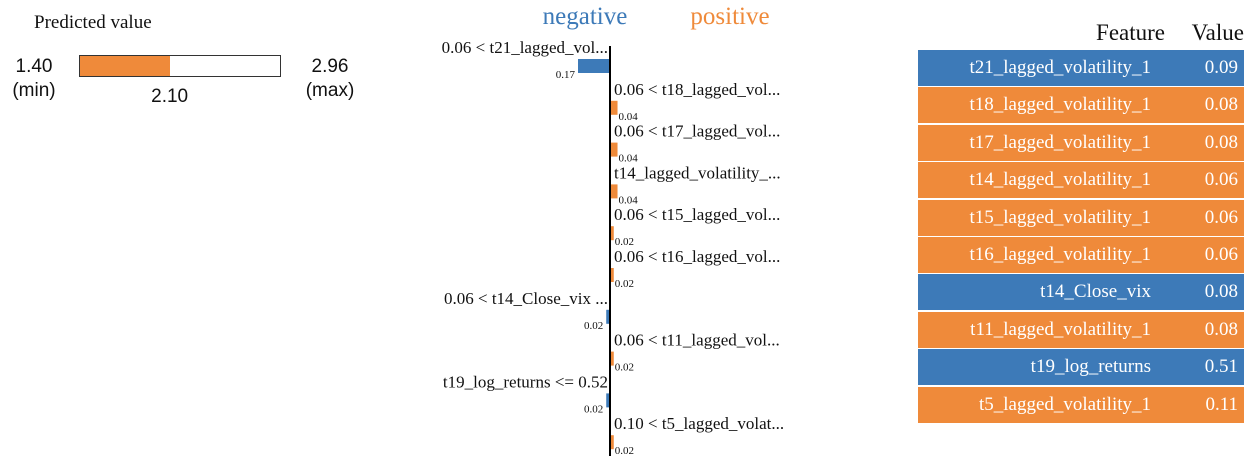 The image size is (1255, 456). I want to click on legend-negative: negative, so click(585, 16).